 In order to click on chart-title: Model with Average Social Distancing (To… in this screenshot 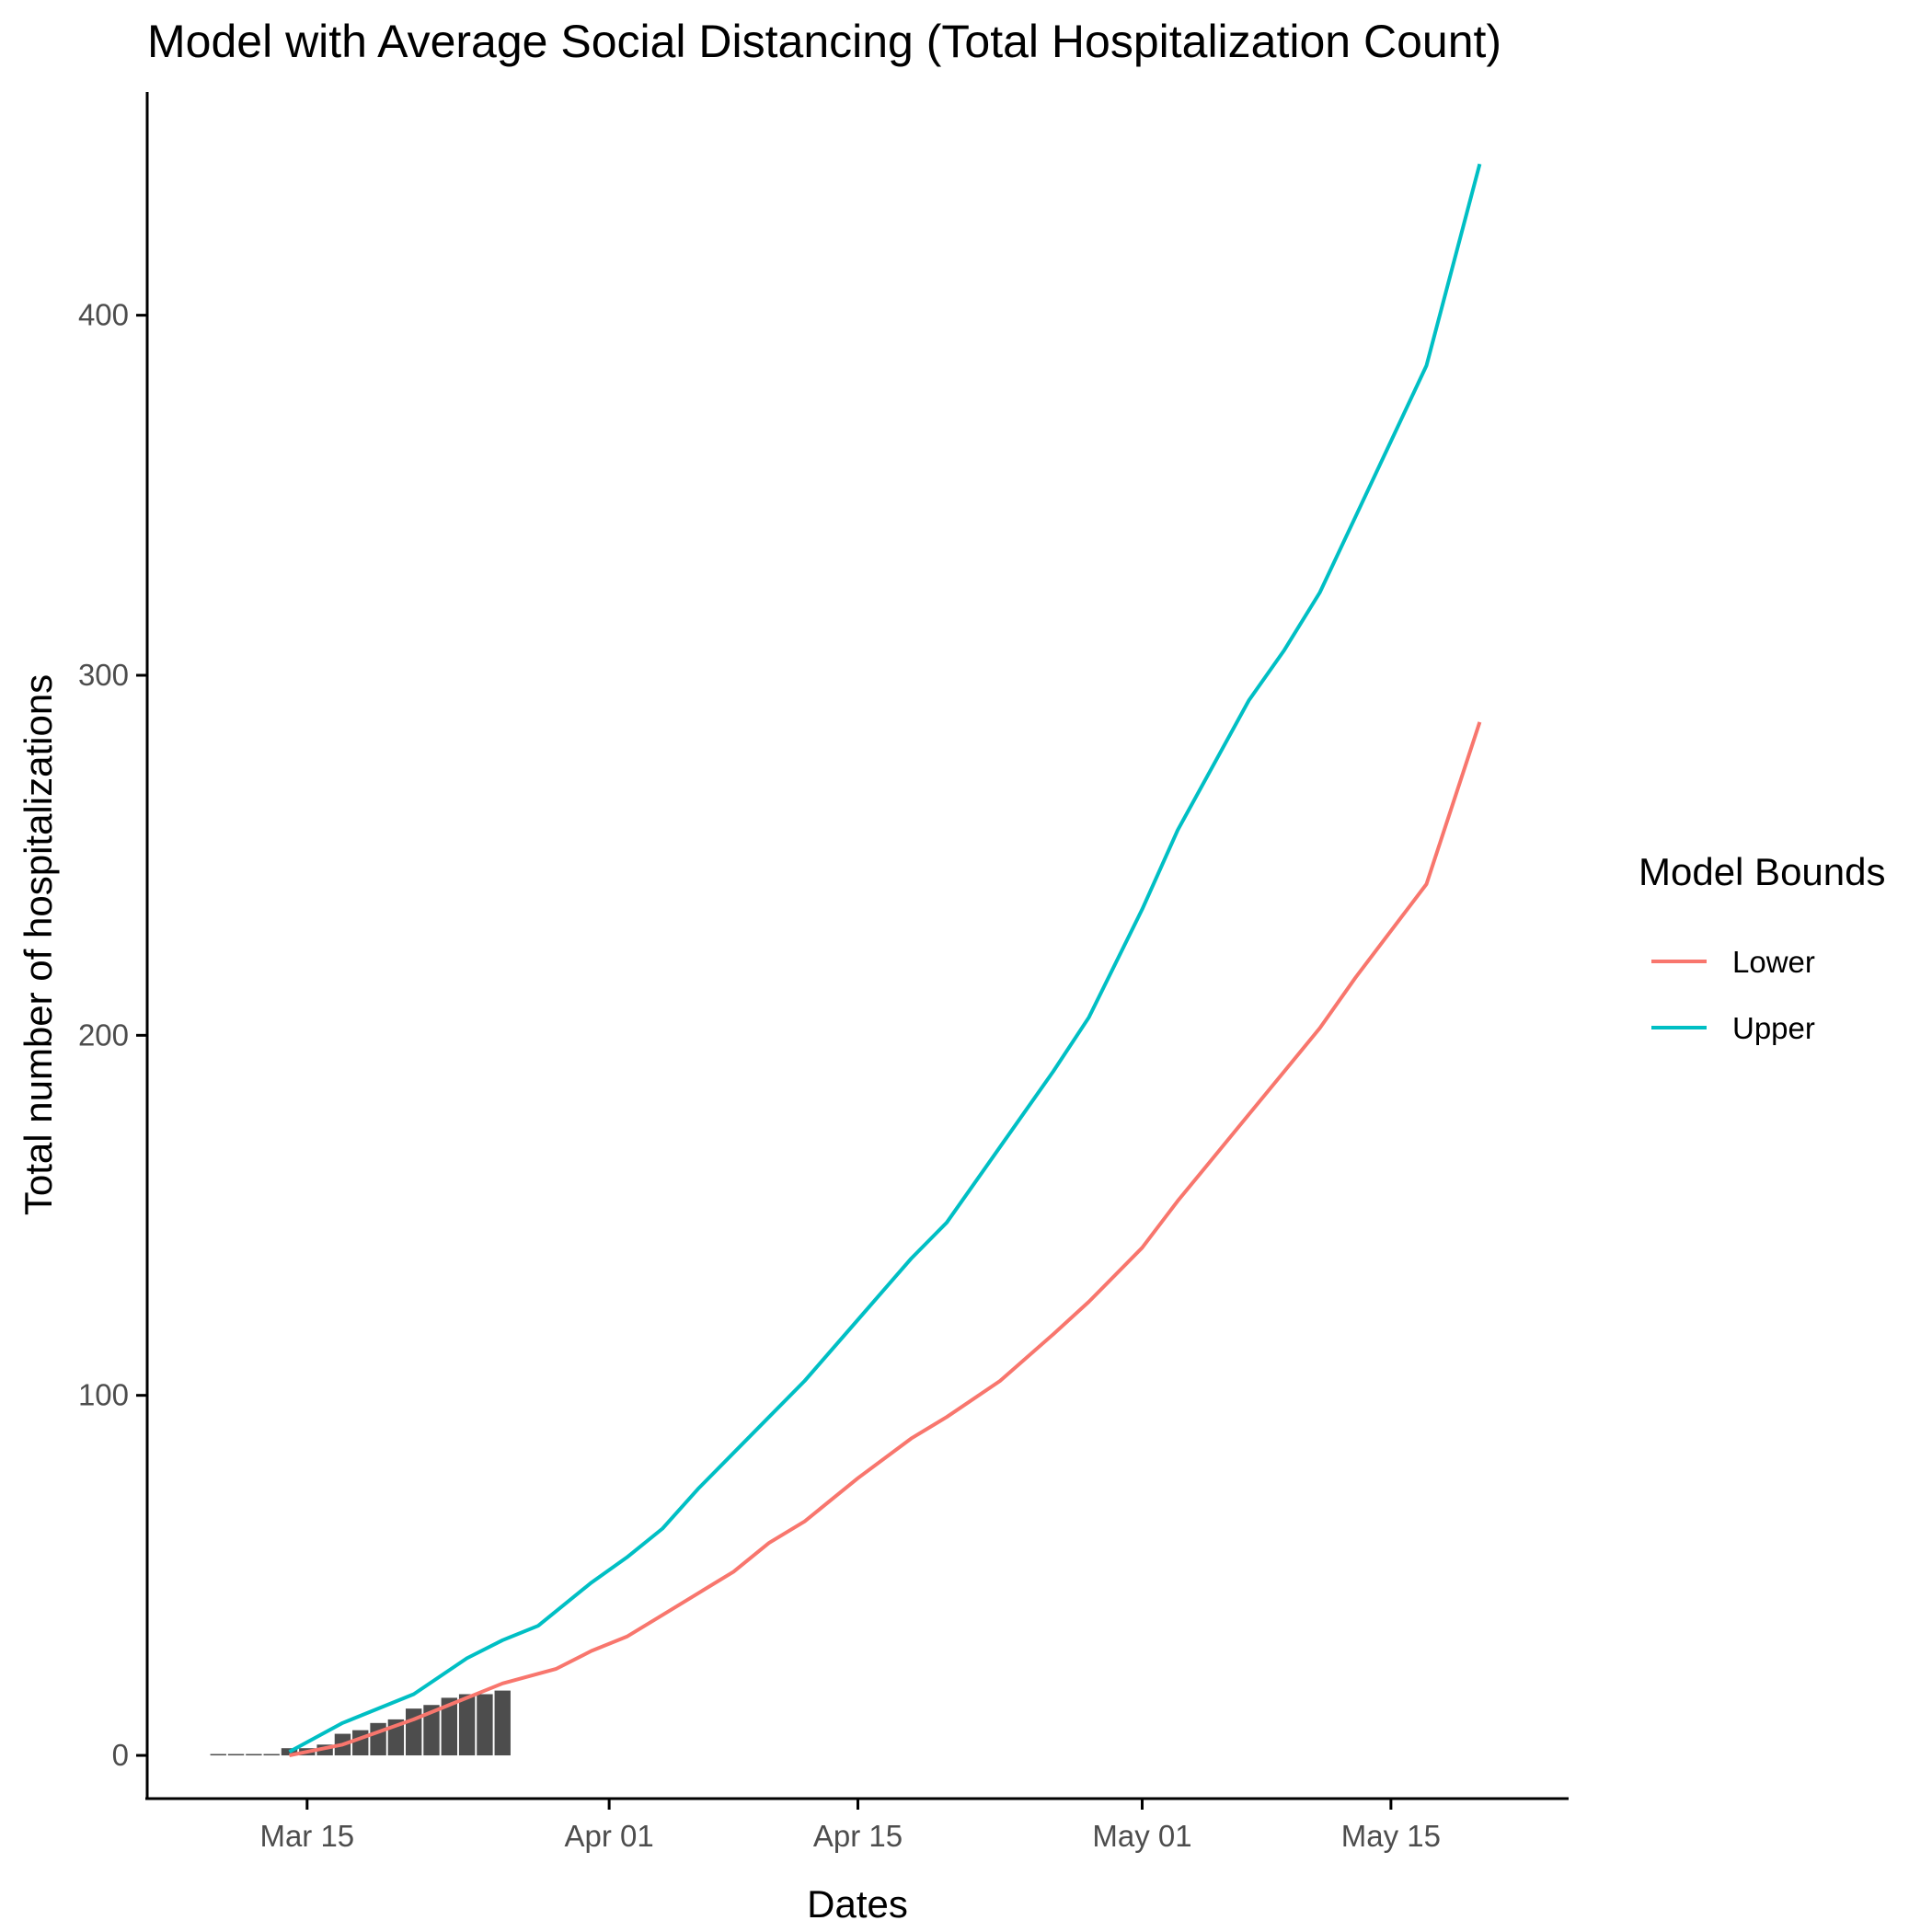, I will do `click(824, 41)`.